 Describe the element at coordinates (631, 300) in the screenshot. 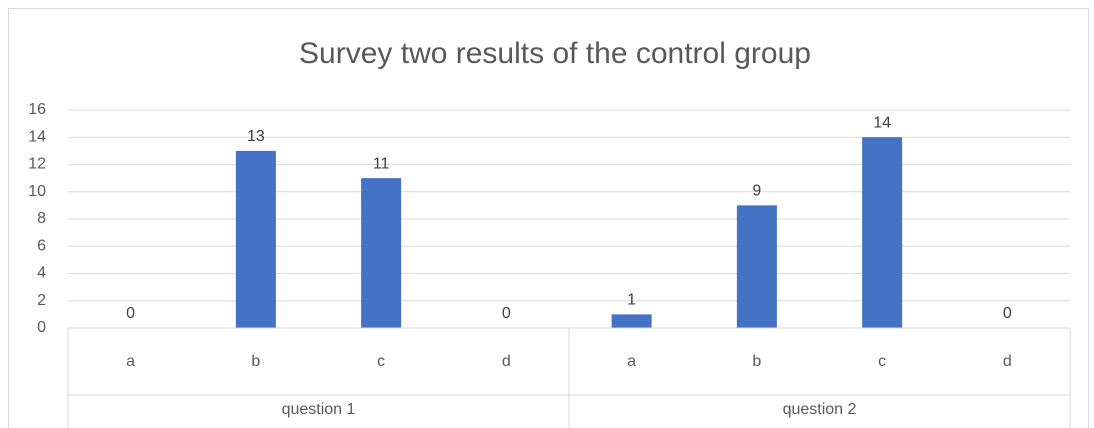

I see `data-label: 1` at that location.